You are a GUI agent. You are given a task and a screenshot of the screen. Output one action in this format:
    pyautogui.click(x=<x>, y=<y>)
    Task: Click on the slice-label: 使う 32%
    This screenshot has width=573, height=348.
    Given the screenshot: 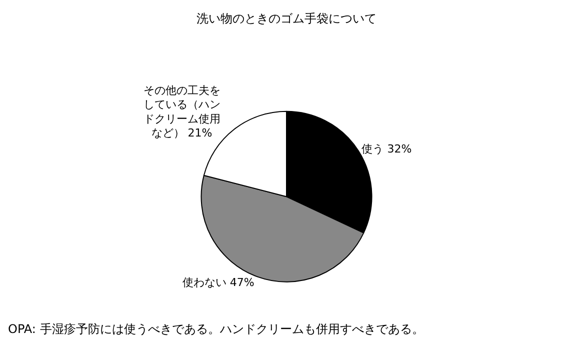 What is the action you would take?
    pyautogui.click(x=387, y=149)
    